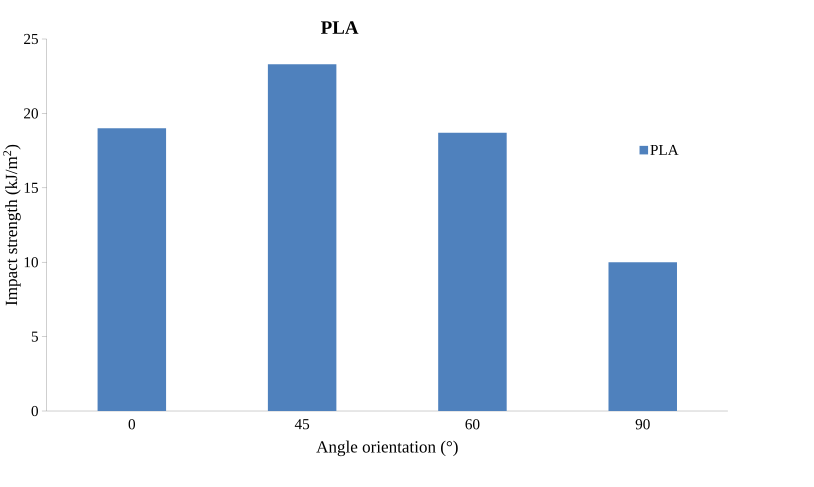  What do you see at coordinates (339, 27) in the screenshot?
I see `chart-title: PLA` at bounding box center [339, 27].